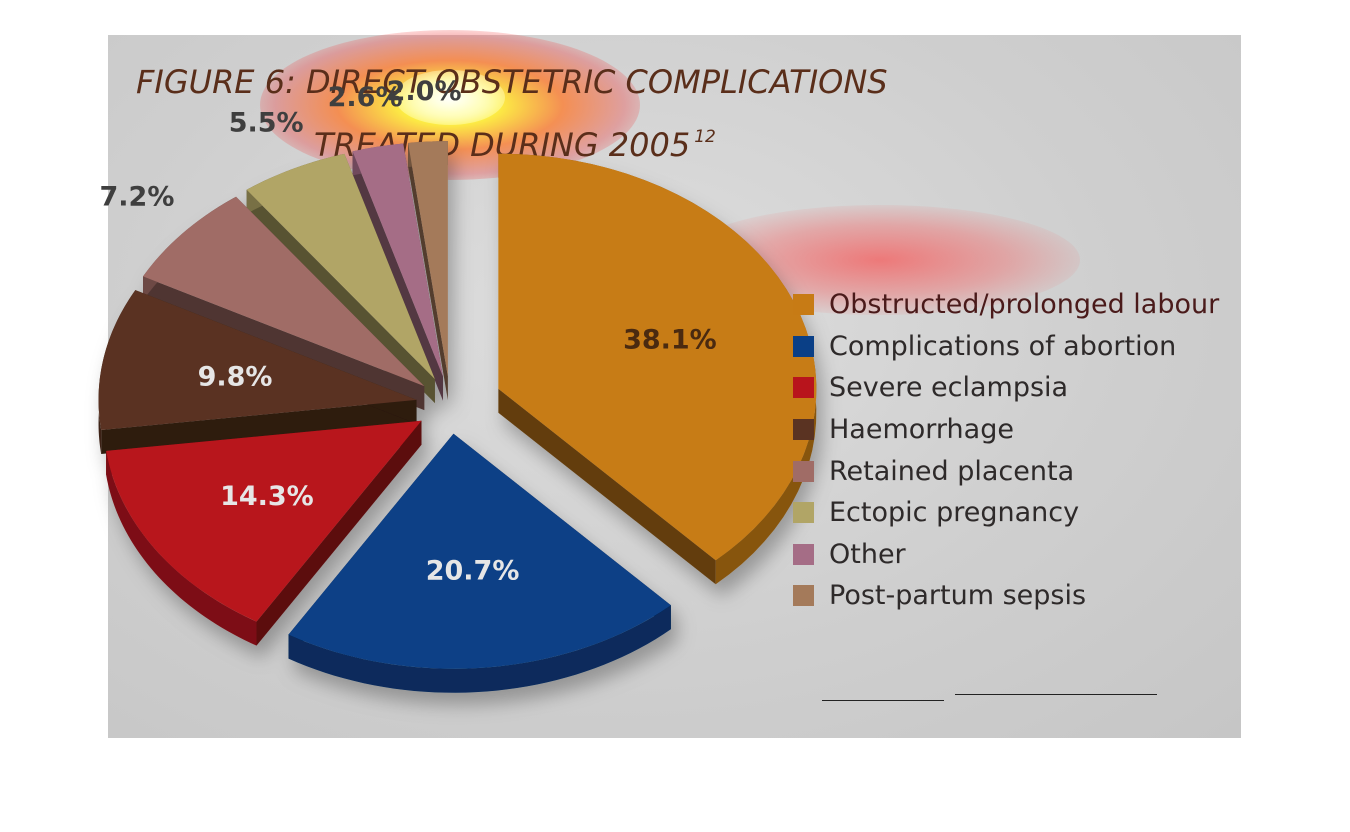 The height and width of the screenshot is (832, 1350). I want to click on legend-item-severe-eclampsia: Severe eclampsia, so click(1006, 388).